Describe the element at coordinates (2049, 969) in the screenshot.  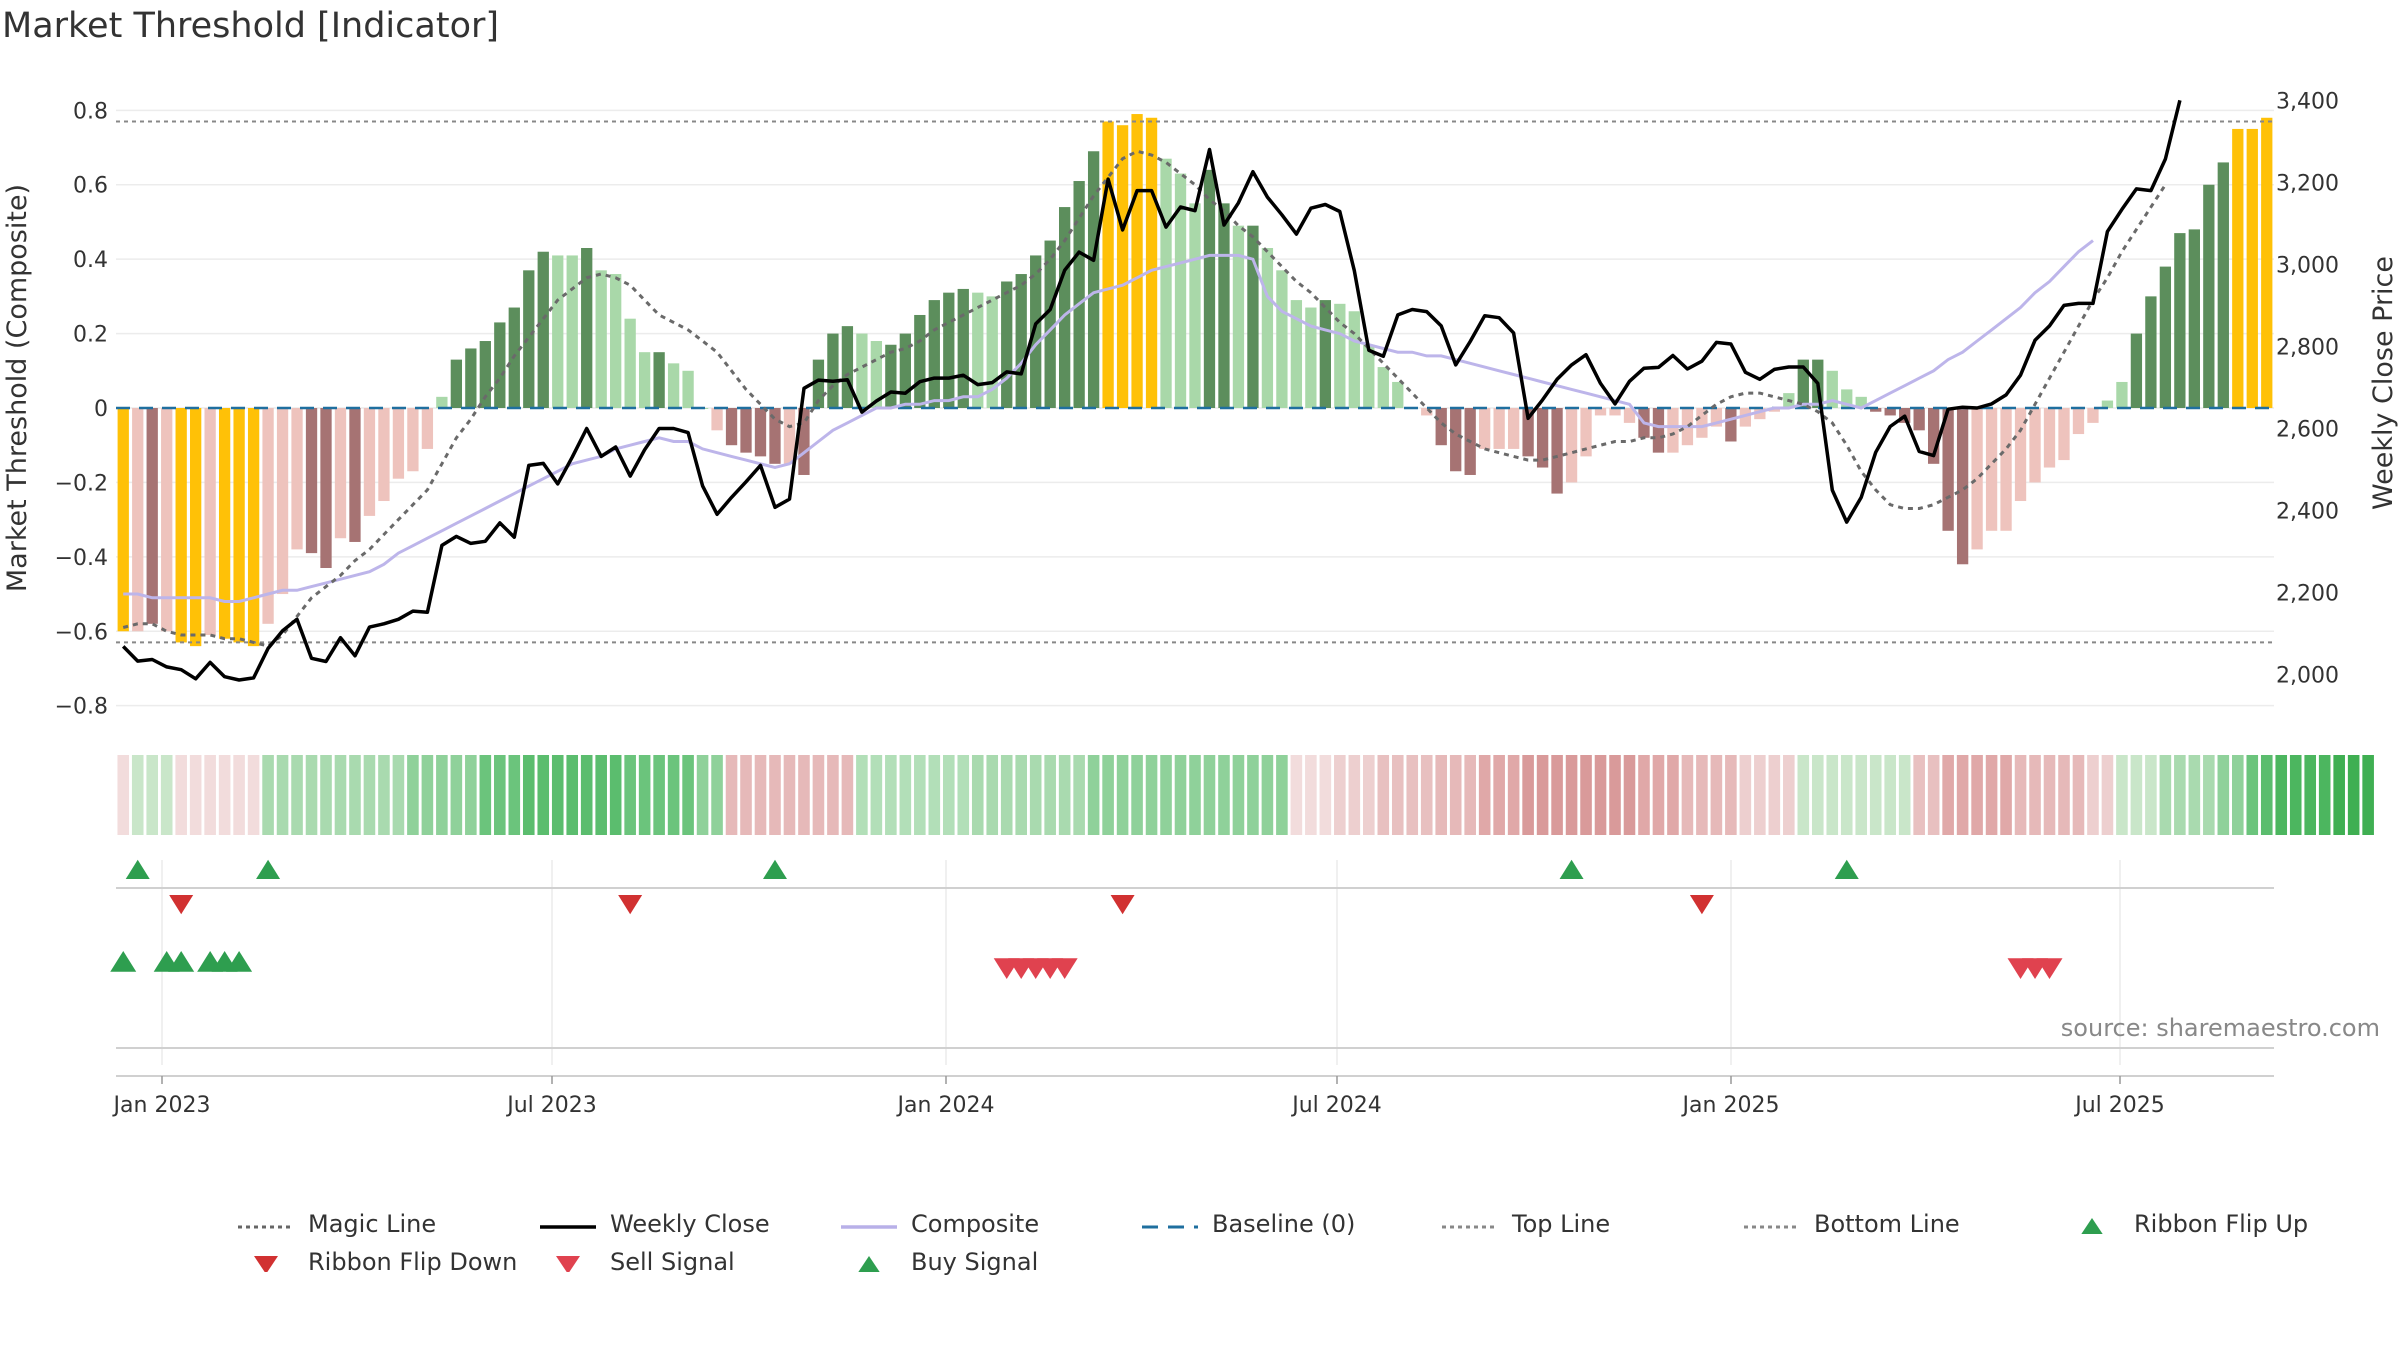
I see `sell-signal-marker` at that location.